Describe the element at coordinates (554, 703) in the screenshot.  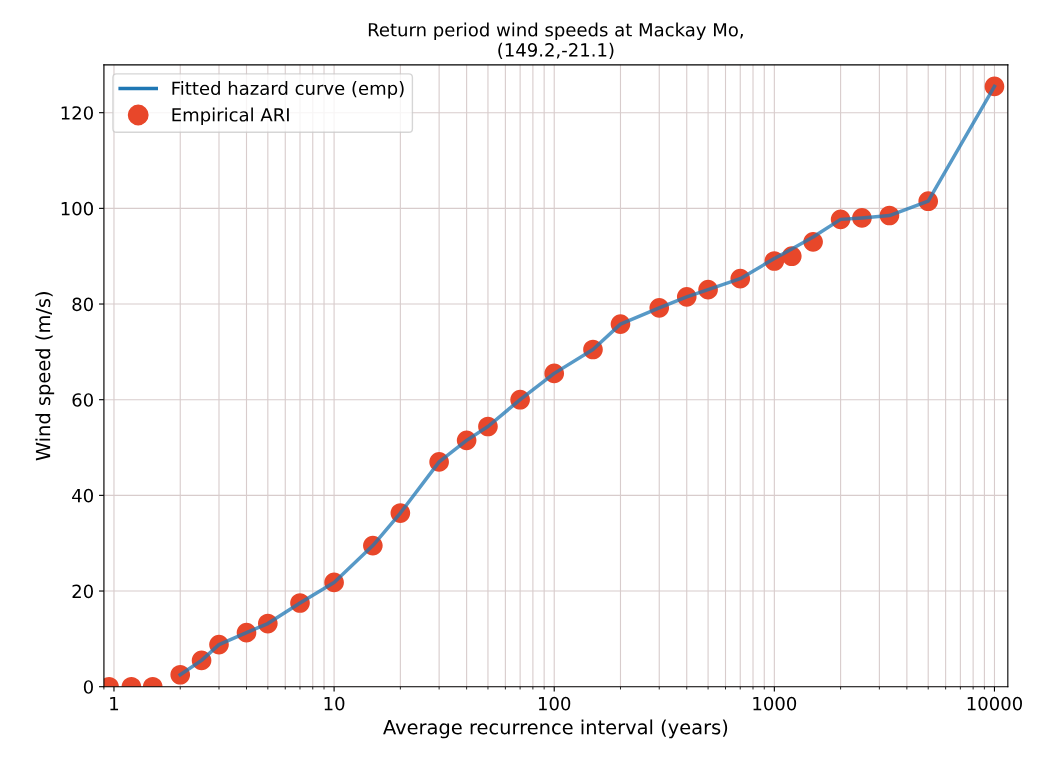
I see `x-tick-label: 100` at that location.